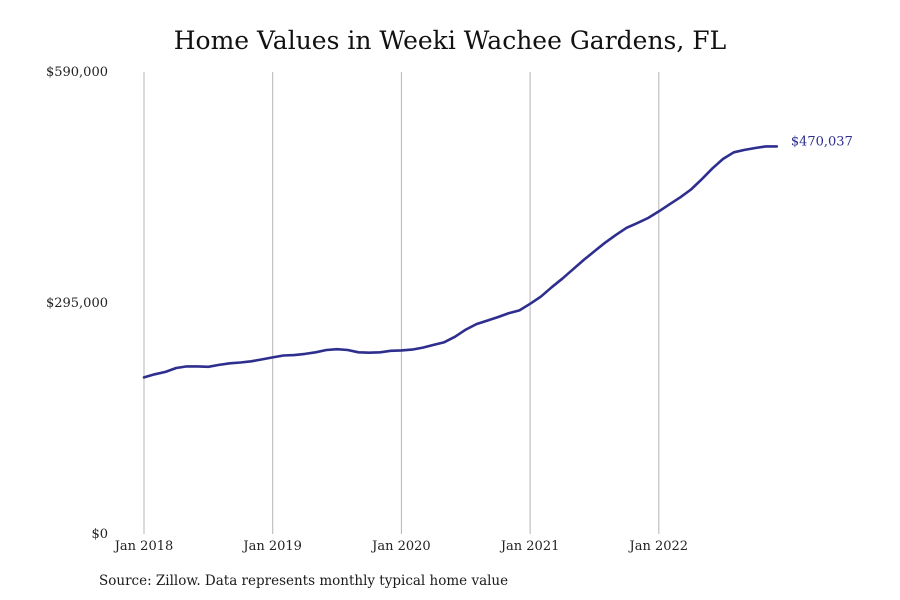 This screenshot has width=900, height=600. I want to click on y-tick-label: $0, so click(99, 534).